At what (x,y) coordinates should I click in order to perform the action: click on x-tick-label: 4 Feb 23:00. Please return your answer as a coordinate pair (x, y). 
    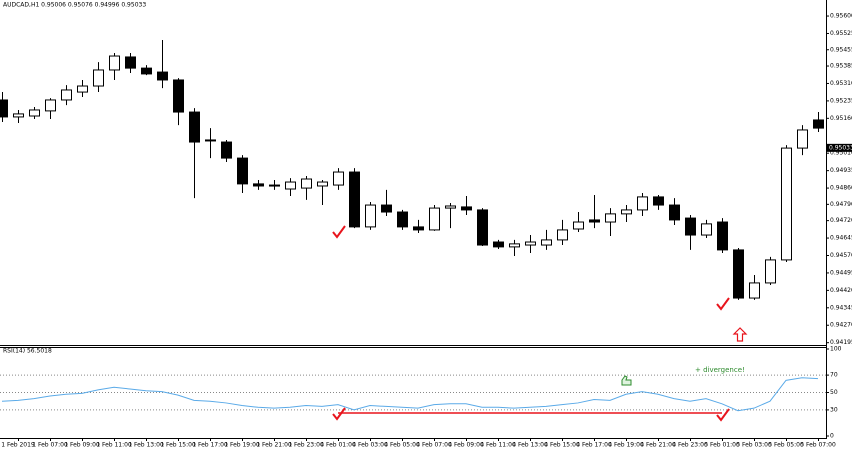
    Looking at the image, I should click on (690, 445).